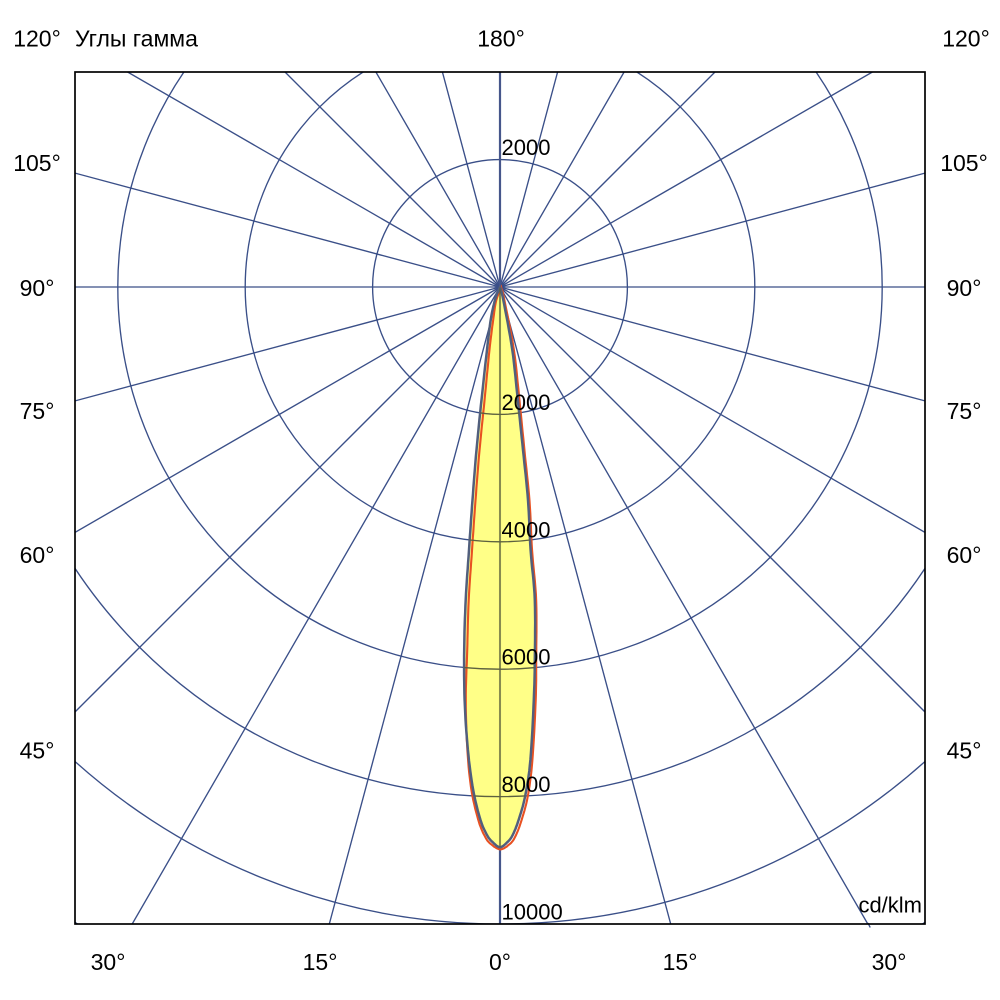 This screenshot has width=1000, height=1000. I want to click on svg-text: 8000, so click(526, 784).